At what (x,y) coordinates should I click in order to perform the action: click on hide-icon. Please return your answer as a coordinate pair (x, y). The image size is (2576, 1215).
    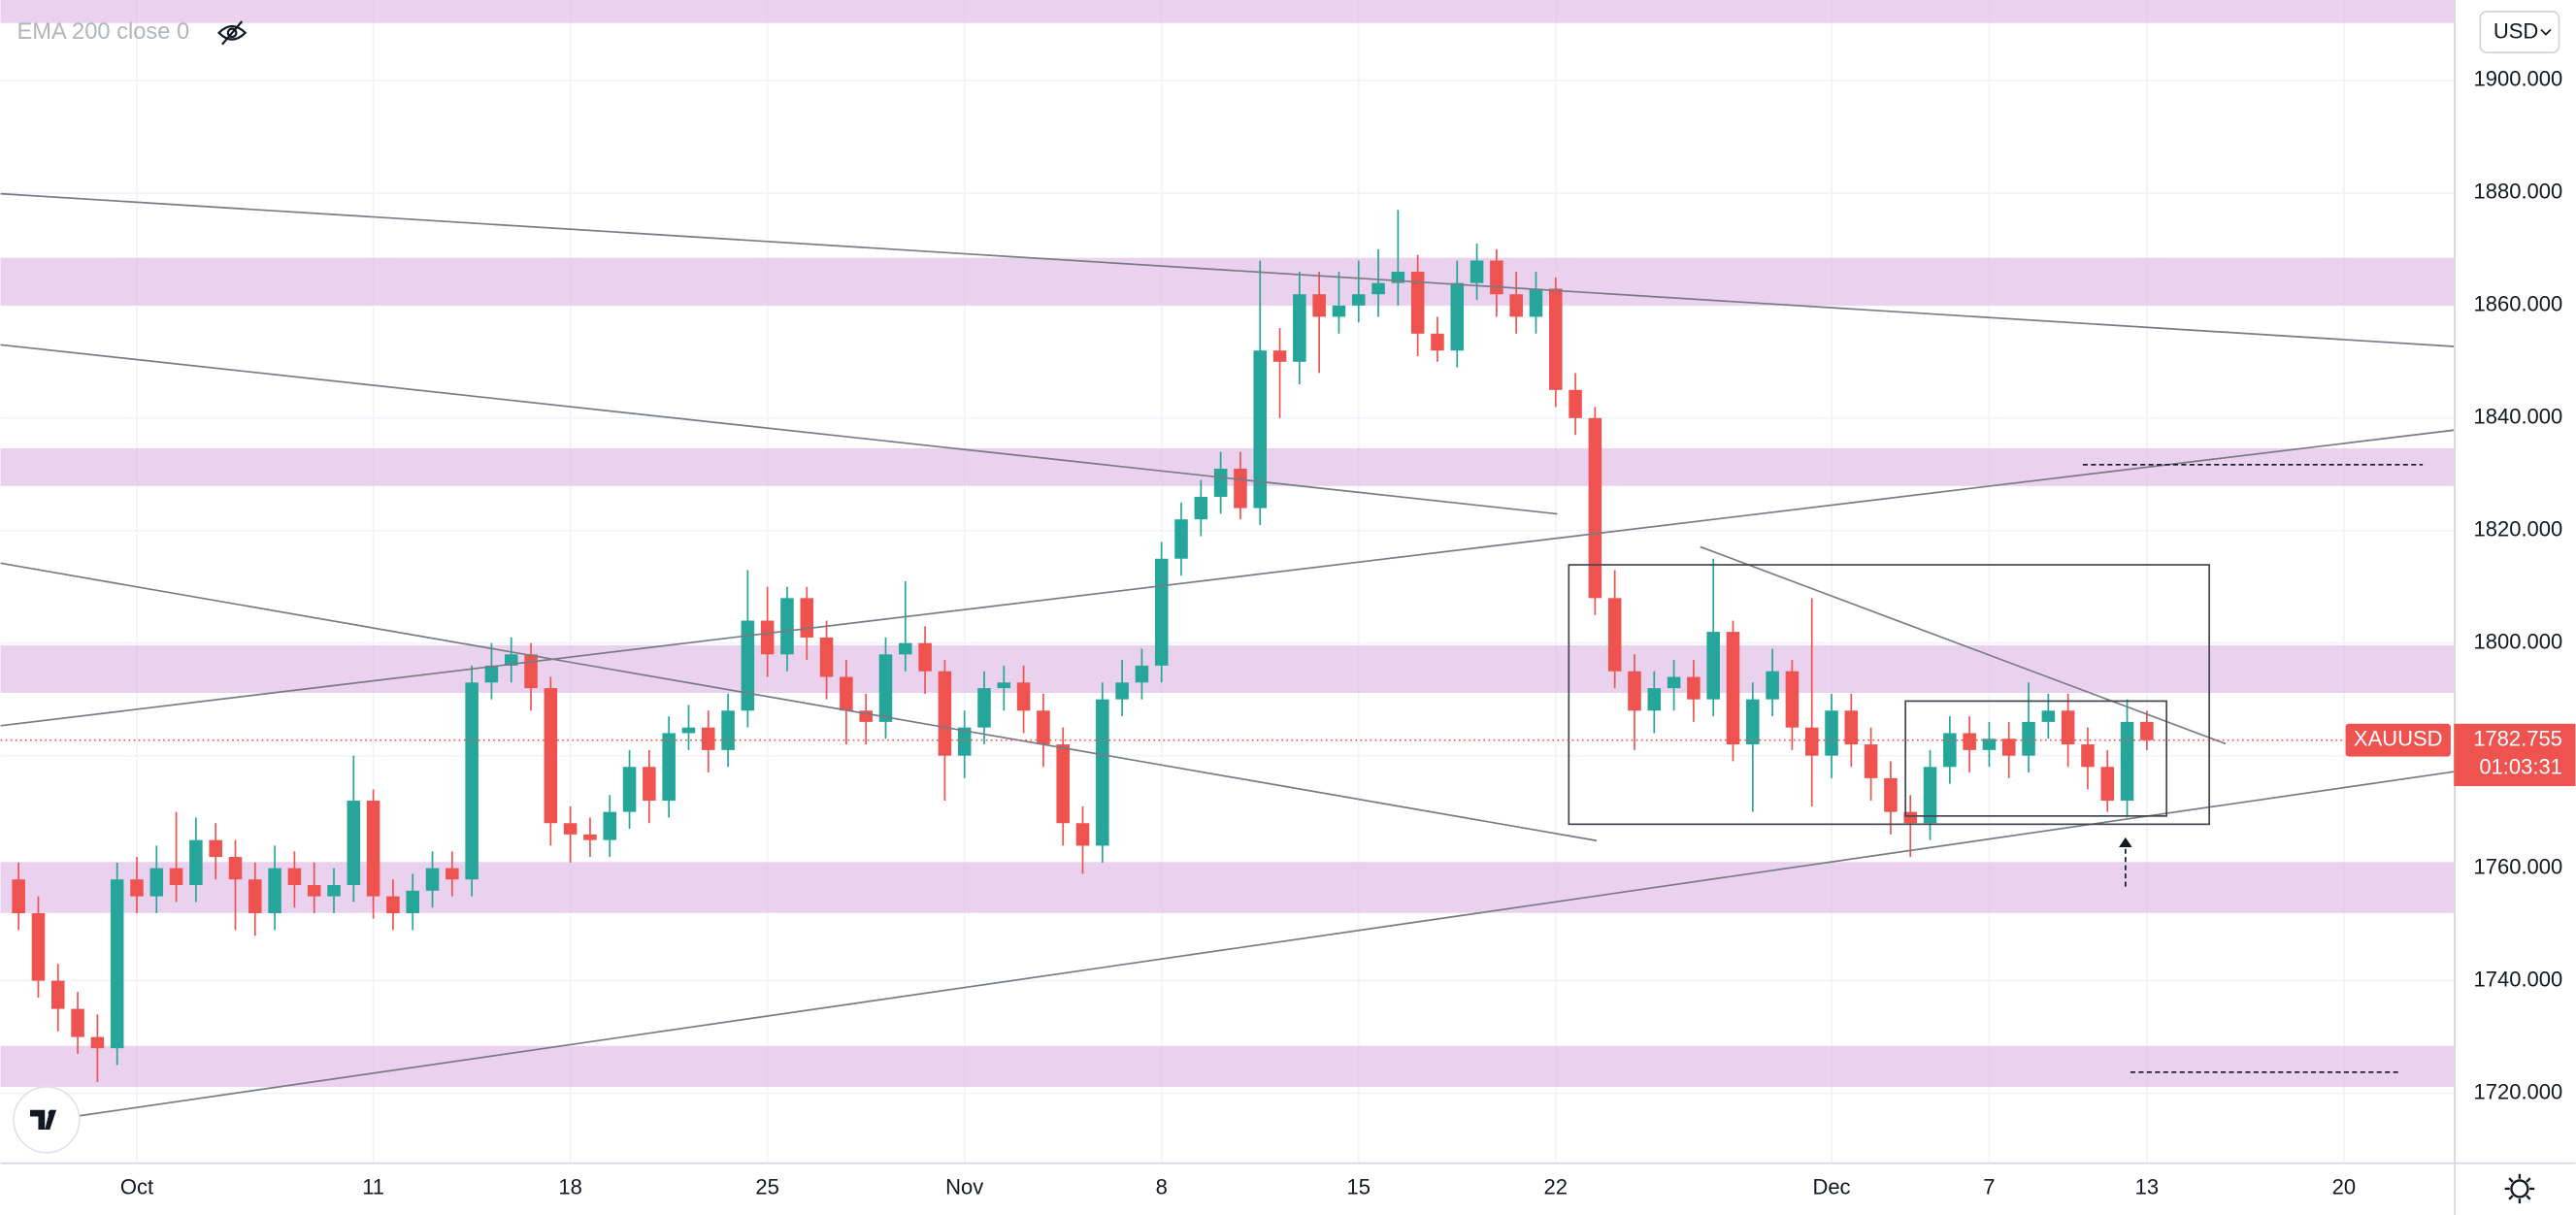
    Looking at the image, I should click on (232, 33).